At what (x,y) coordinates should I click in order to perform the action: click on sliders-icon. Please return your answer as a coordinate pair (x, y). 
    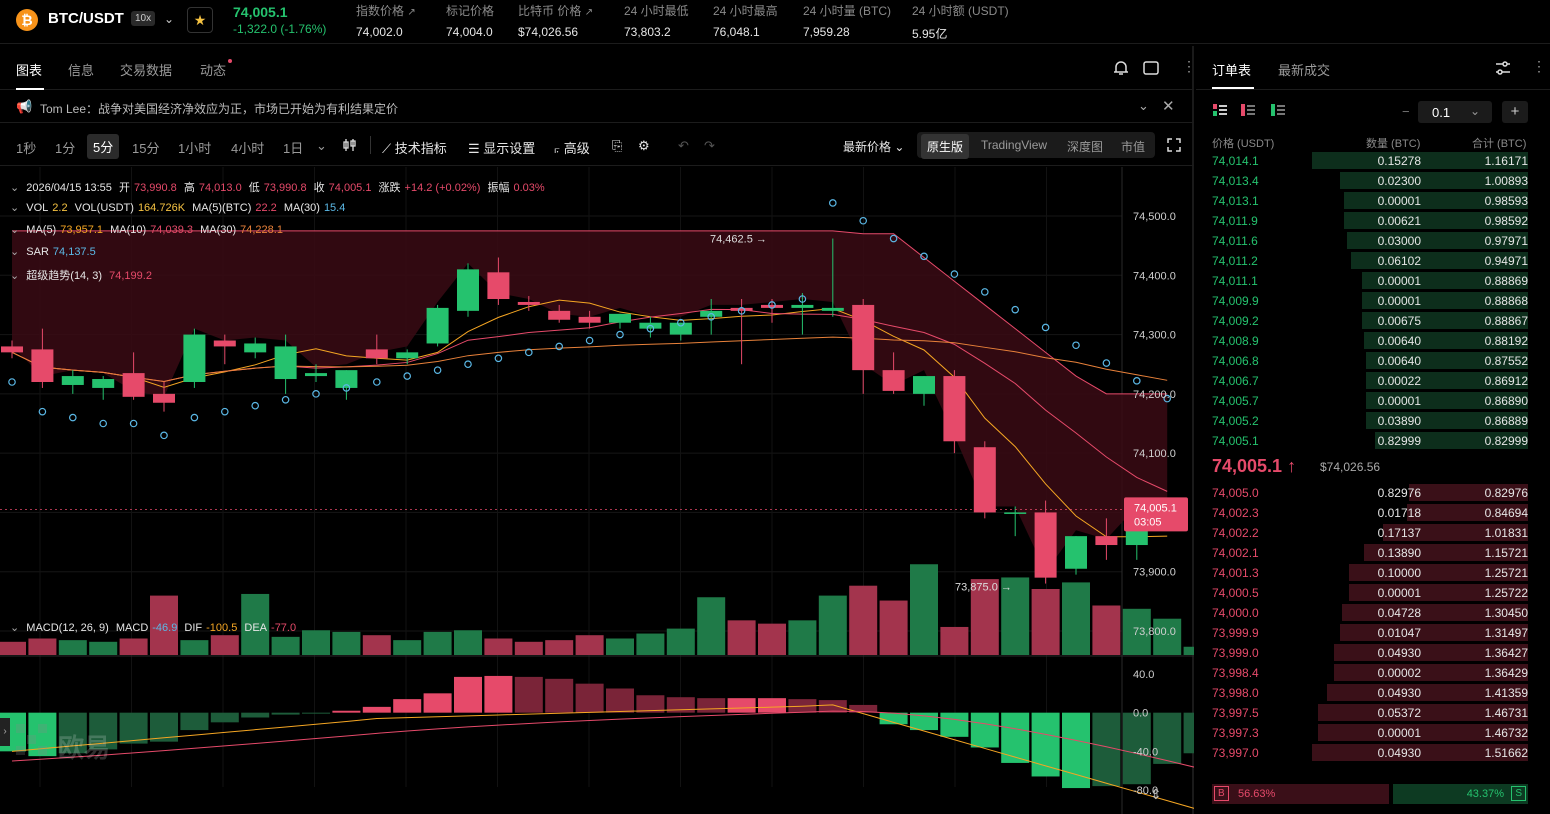
    Looking at the image, I should click on (1503, 68).